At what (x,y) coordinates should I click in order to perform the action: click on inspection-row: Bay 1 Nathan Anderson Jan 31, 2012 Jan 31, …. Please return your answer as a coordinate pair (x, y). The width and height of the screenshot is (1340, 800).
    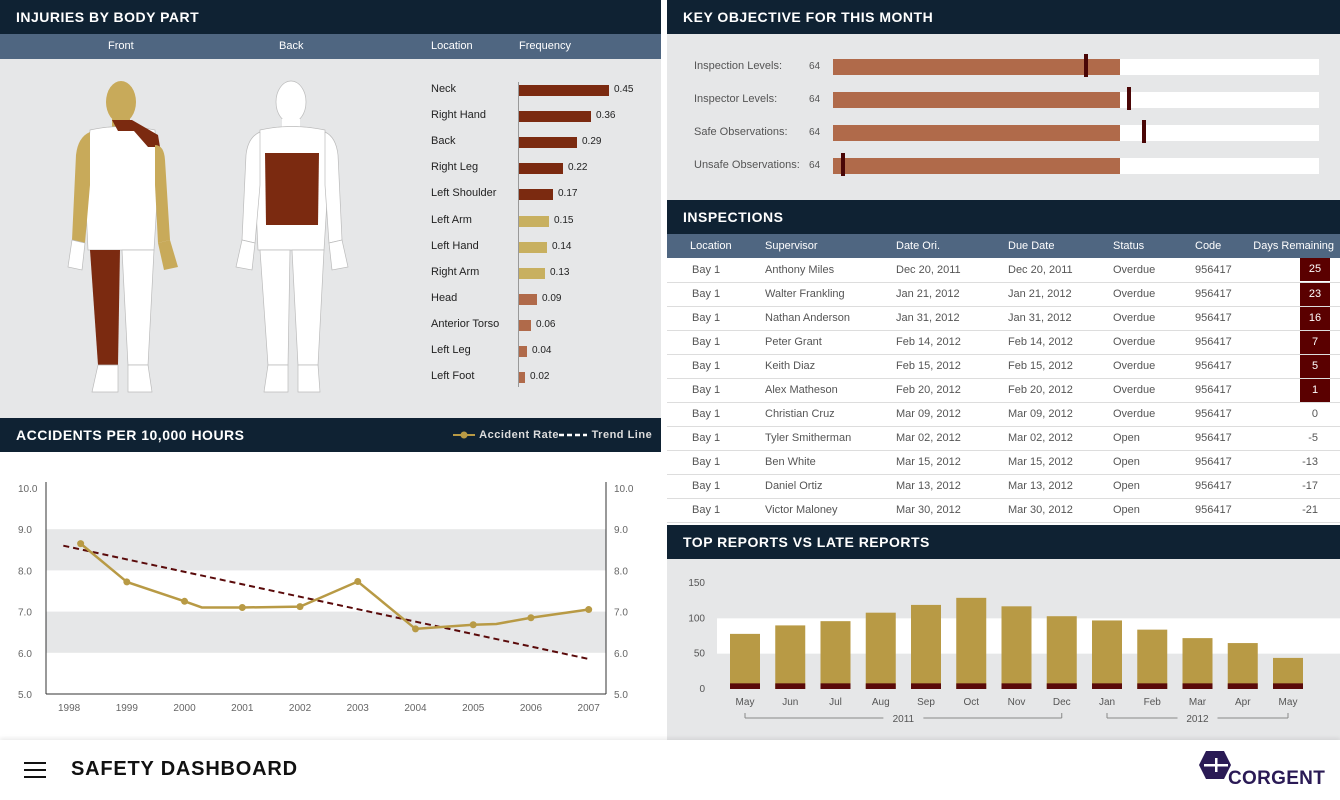
    Looking at the image, I should click on (1003, 318).